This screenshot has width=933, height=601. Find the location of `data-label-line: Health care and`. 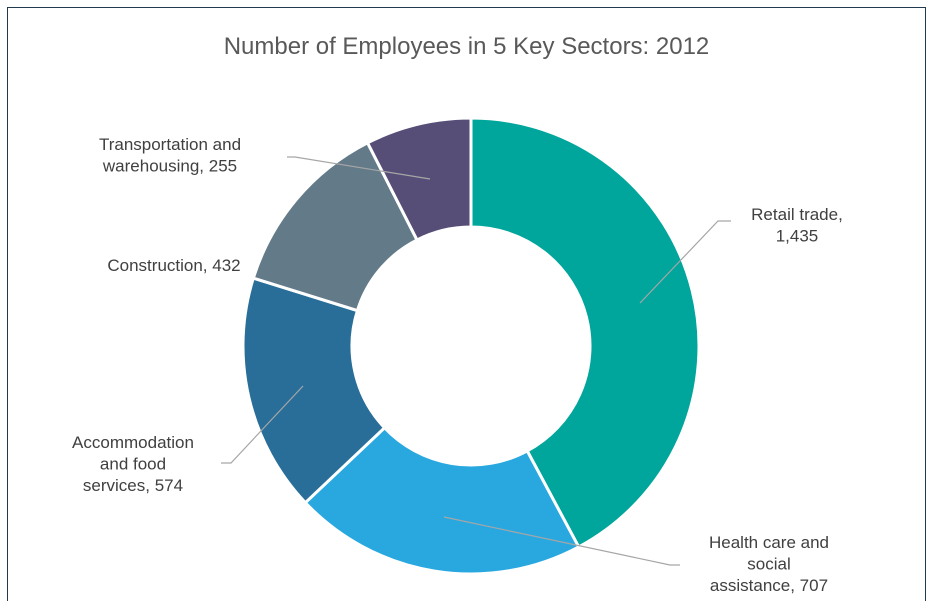

data-label-line: Health care and is located at coordinates (769, 542).